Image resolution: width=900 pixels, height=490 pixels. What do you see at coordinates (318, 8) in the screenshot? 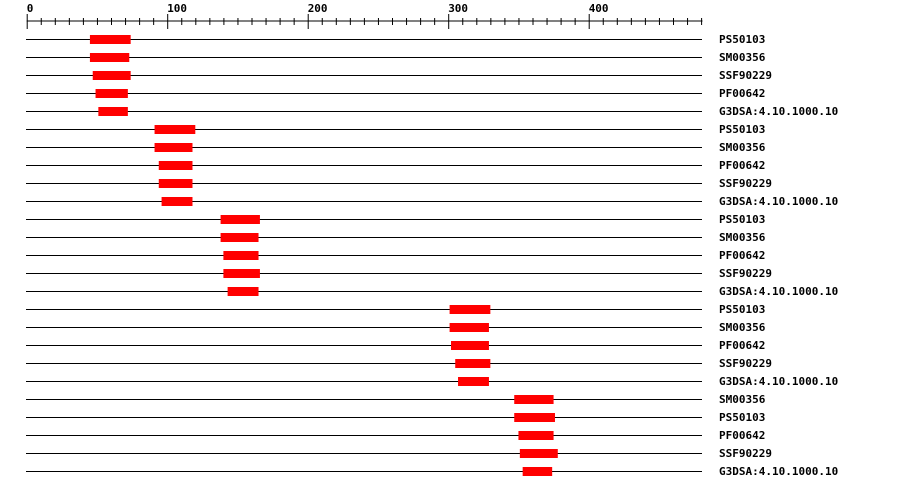
I see `tick-label: 200` at bounding box center [318, 8].